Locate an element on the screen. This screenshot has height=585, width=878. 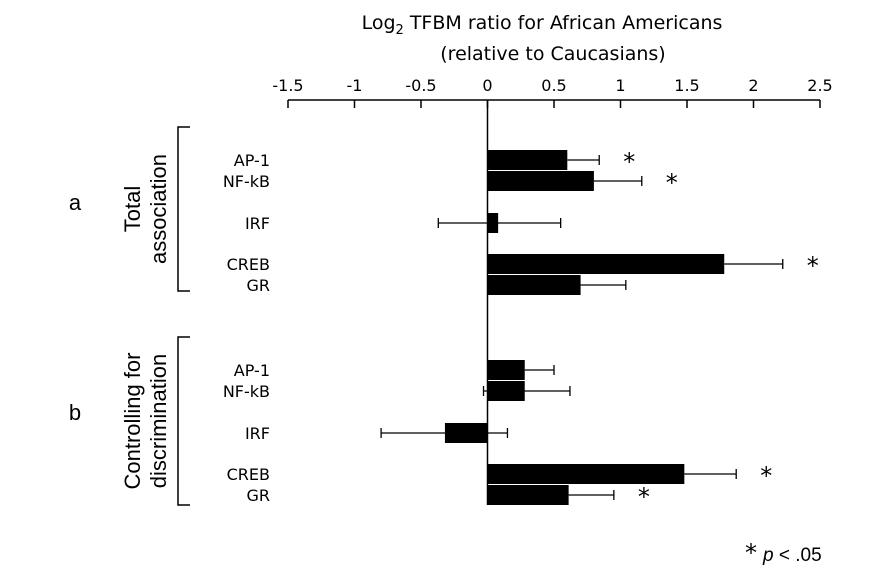
title-prefix: Log is located at coordinates (379, 23).